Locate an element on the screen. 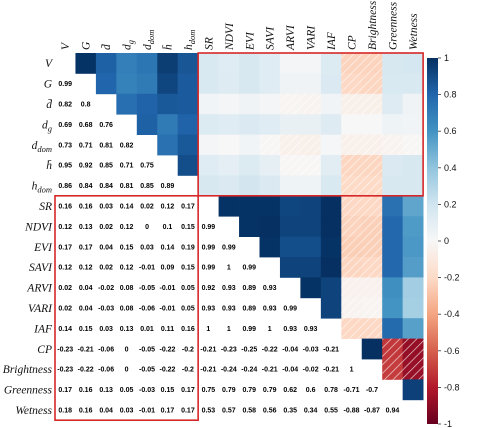 Image resolution: width=479 pixels, height=428 pixels. cell-value: -0.01 is located at coordinates (167, 309).